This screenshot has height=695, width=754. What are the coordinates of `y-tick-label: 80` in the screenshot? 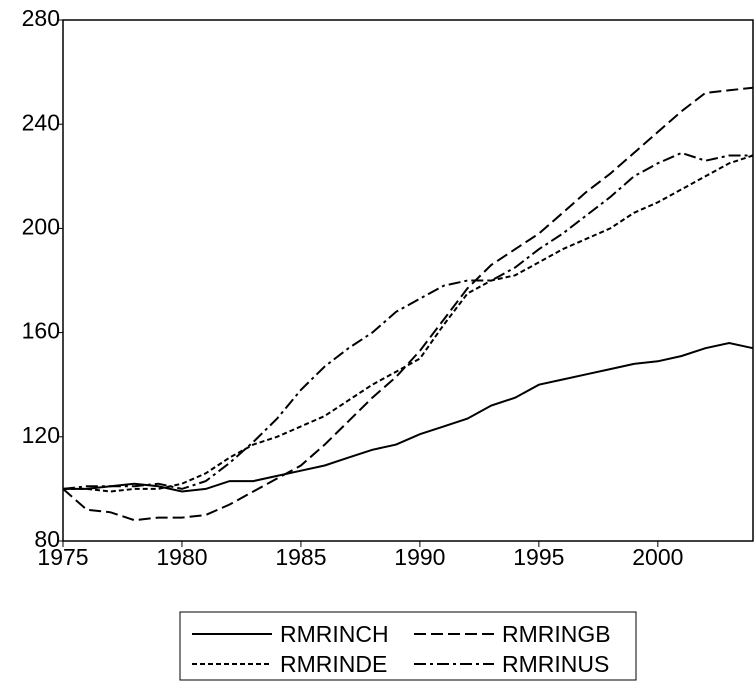 It's located at (47, 539).